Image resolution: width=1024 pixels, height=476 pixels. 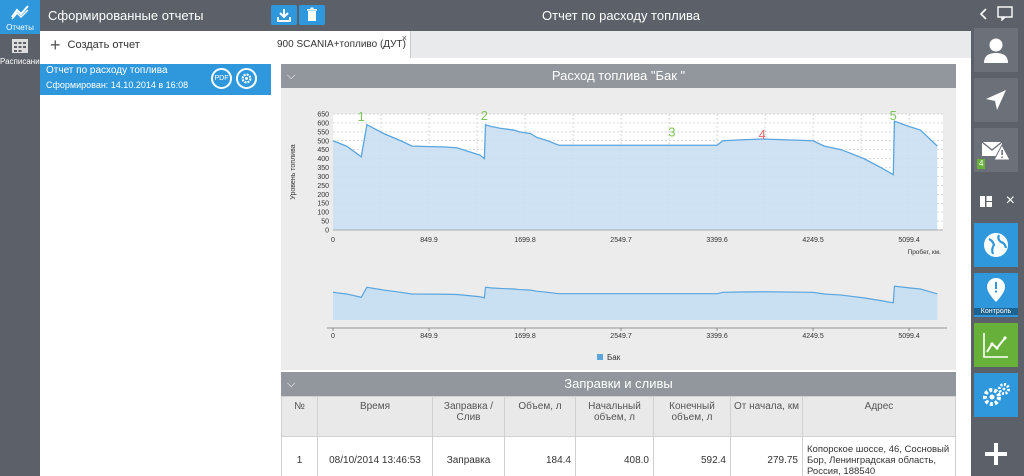 What do you see at coordinates (525, 240) in the screenshot?
I see `x-tick-label: 1699.8` at bounding box center [525, 240].